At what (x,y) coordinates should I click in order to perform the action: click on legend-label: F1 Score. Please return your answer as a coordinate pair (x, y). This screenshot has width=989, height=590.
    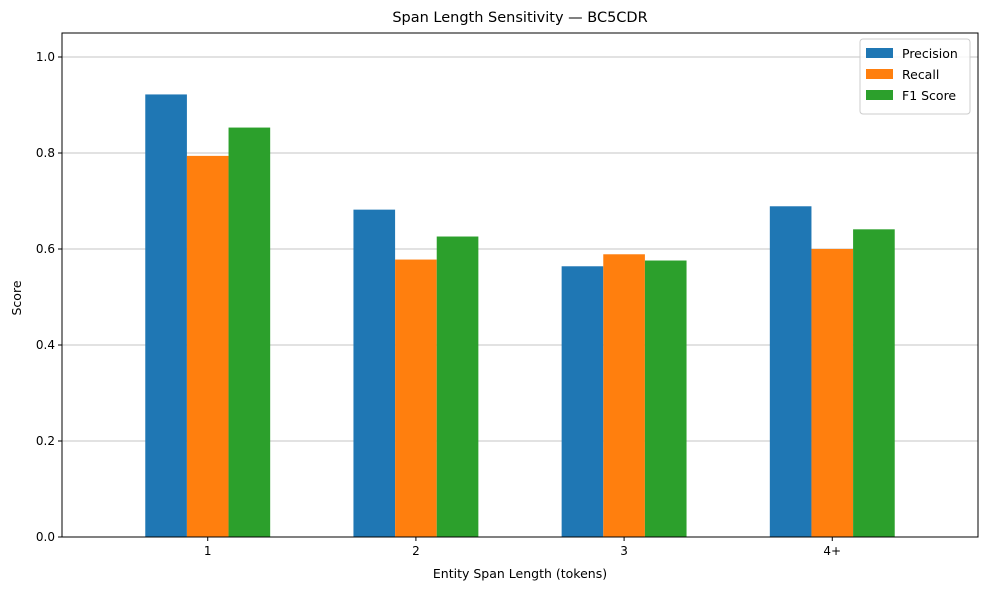
    Looking at the image, I should click on (929, 95).